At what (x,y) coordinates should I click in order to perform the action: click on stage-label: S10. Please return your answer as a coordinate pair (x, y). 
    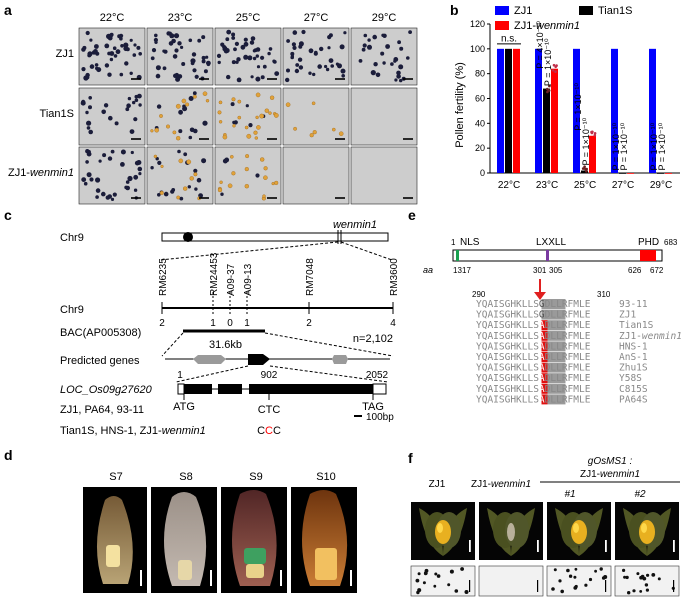
    Looking at the image, I should click on (326, 477).